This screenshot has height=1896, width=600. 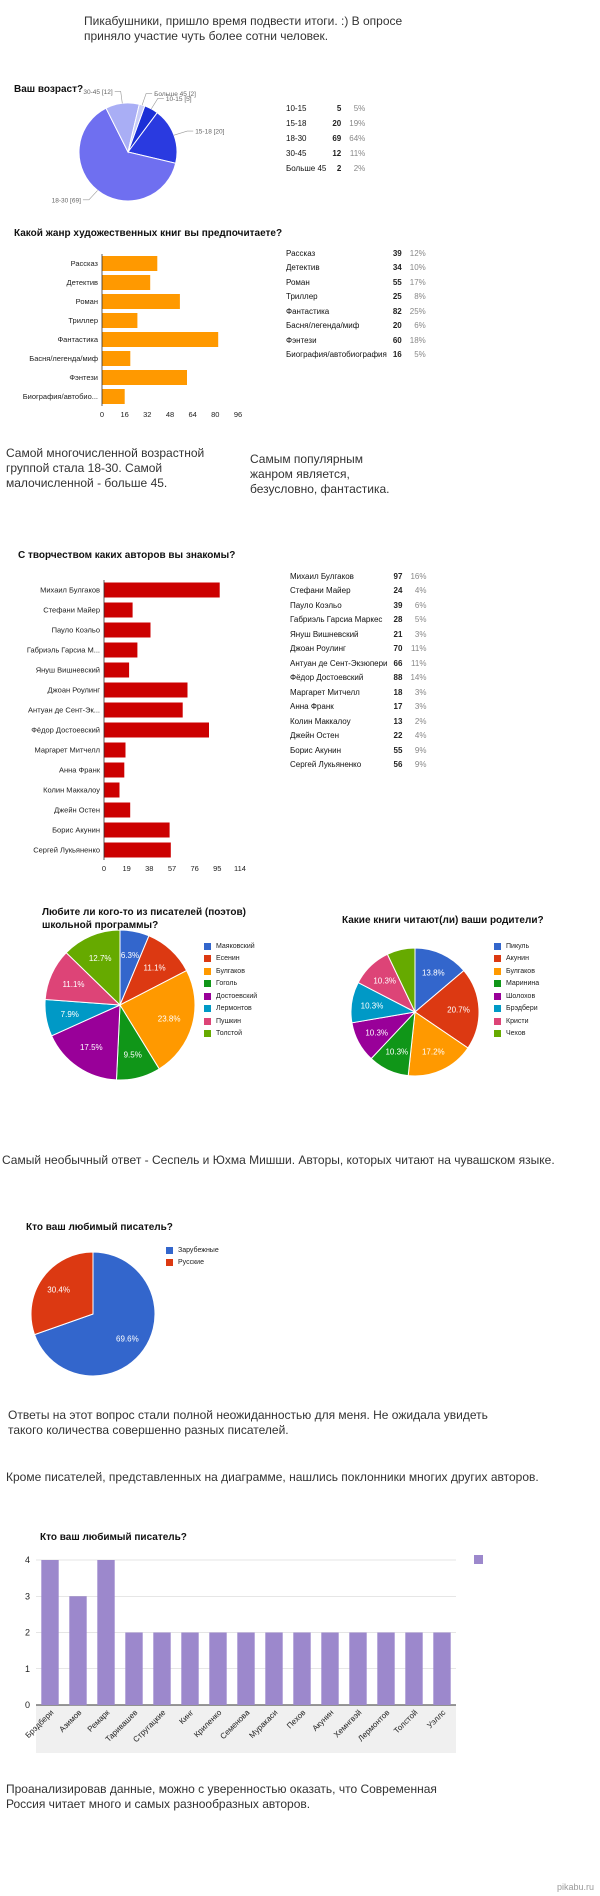 I want to click on school-slice-label-4: 17.5%, so click(x=91, y=1047).